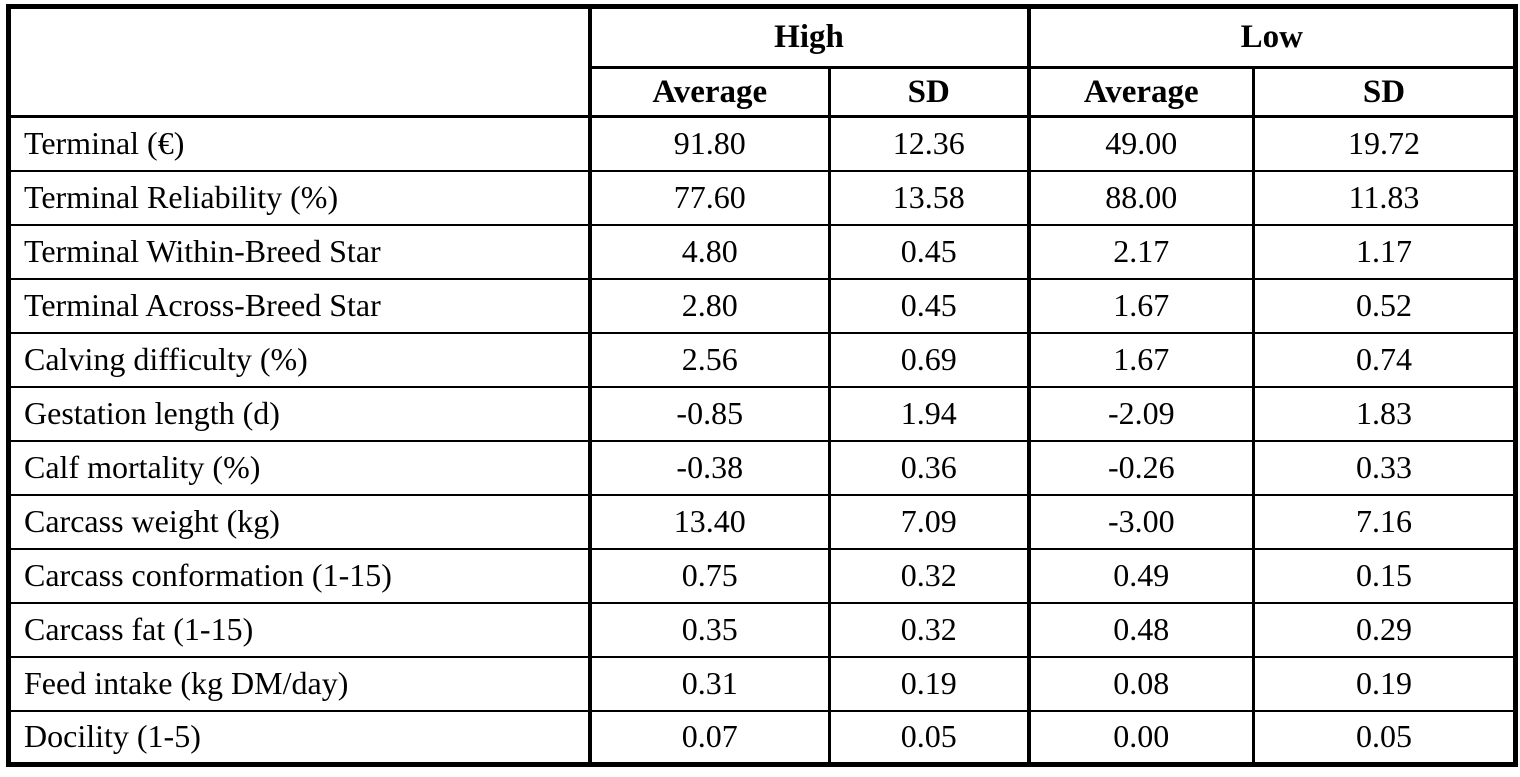 The height and width of the screenshot is (777, 1520). What do you see at coordinates (1384, 467) in the screenshot?
I see `cell-low-sd: 0.33` at bounding box center [1384, 467].